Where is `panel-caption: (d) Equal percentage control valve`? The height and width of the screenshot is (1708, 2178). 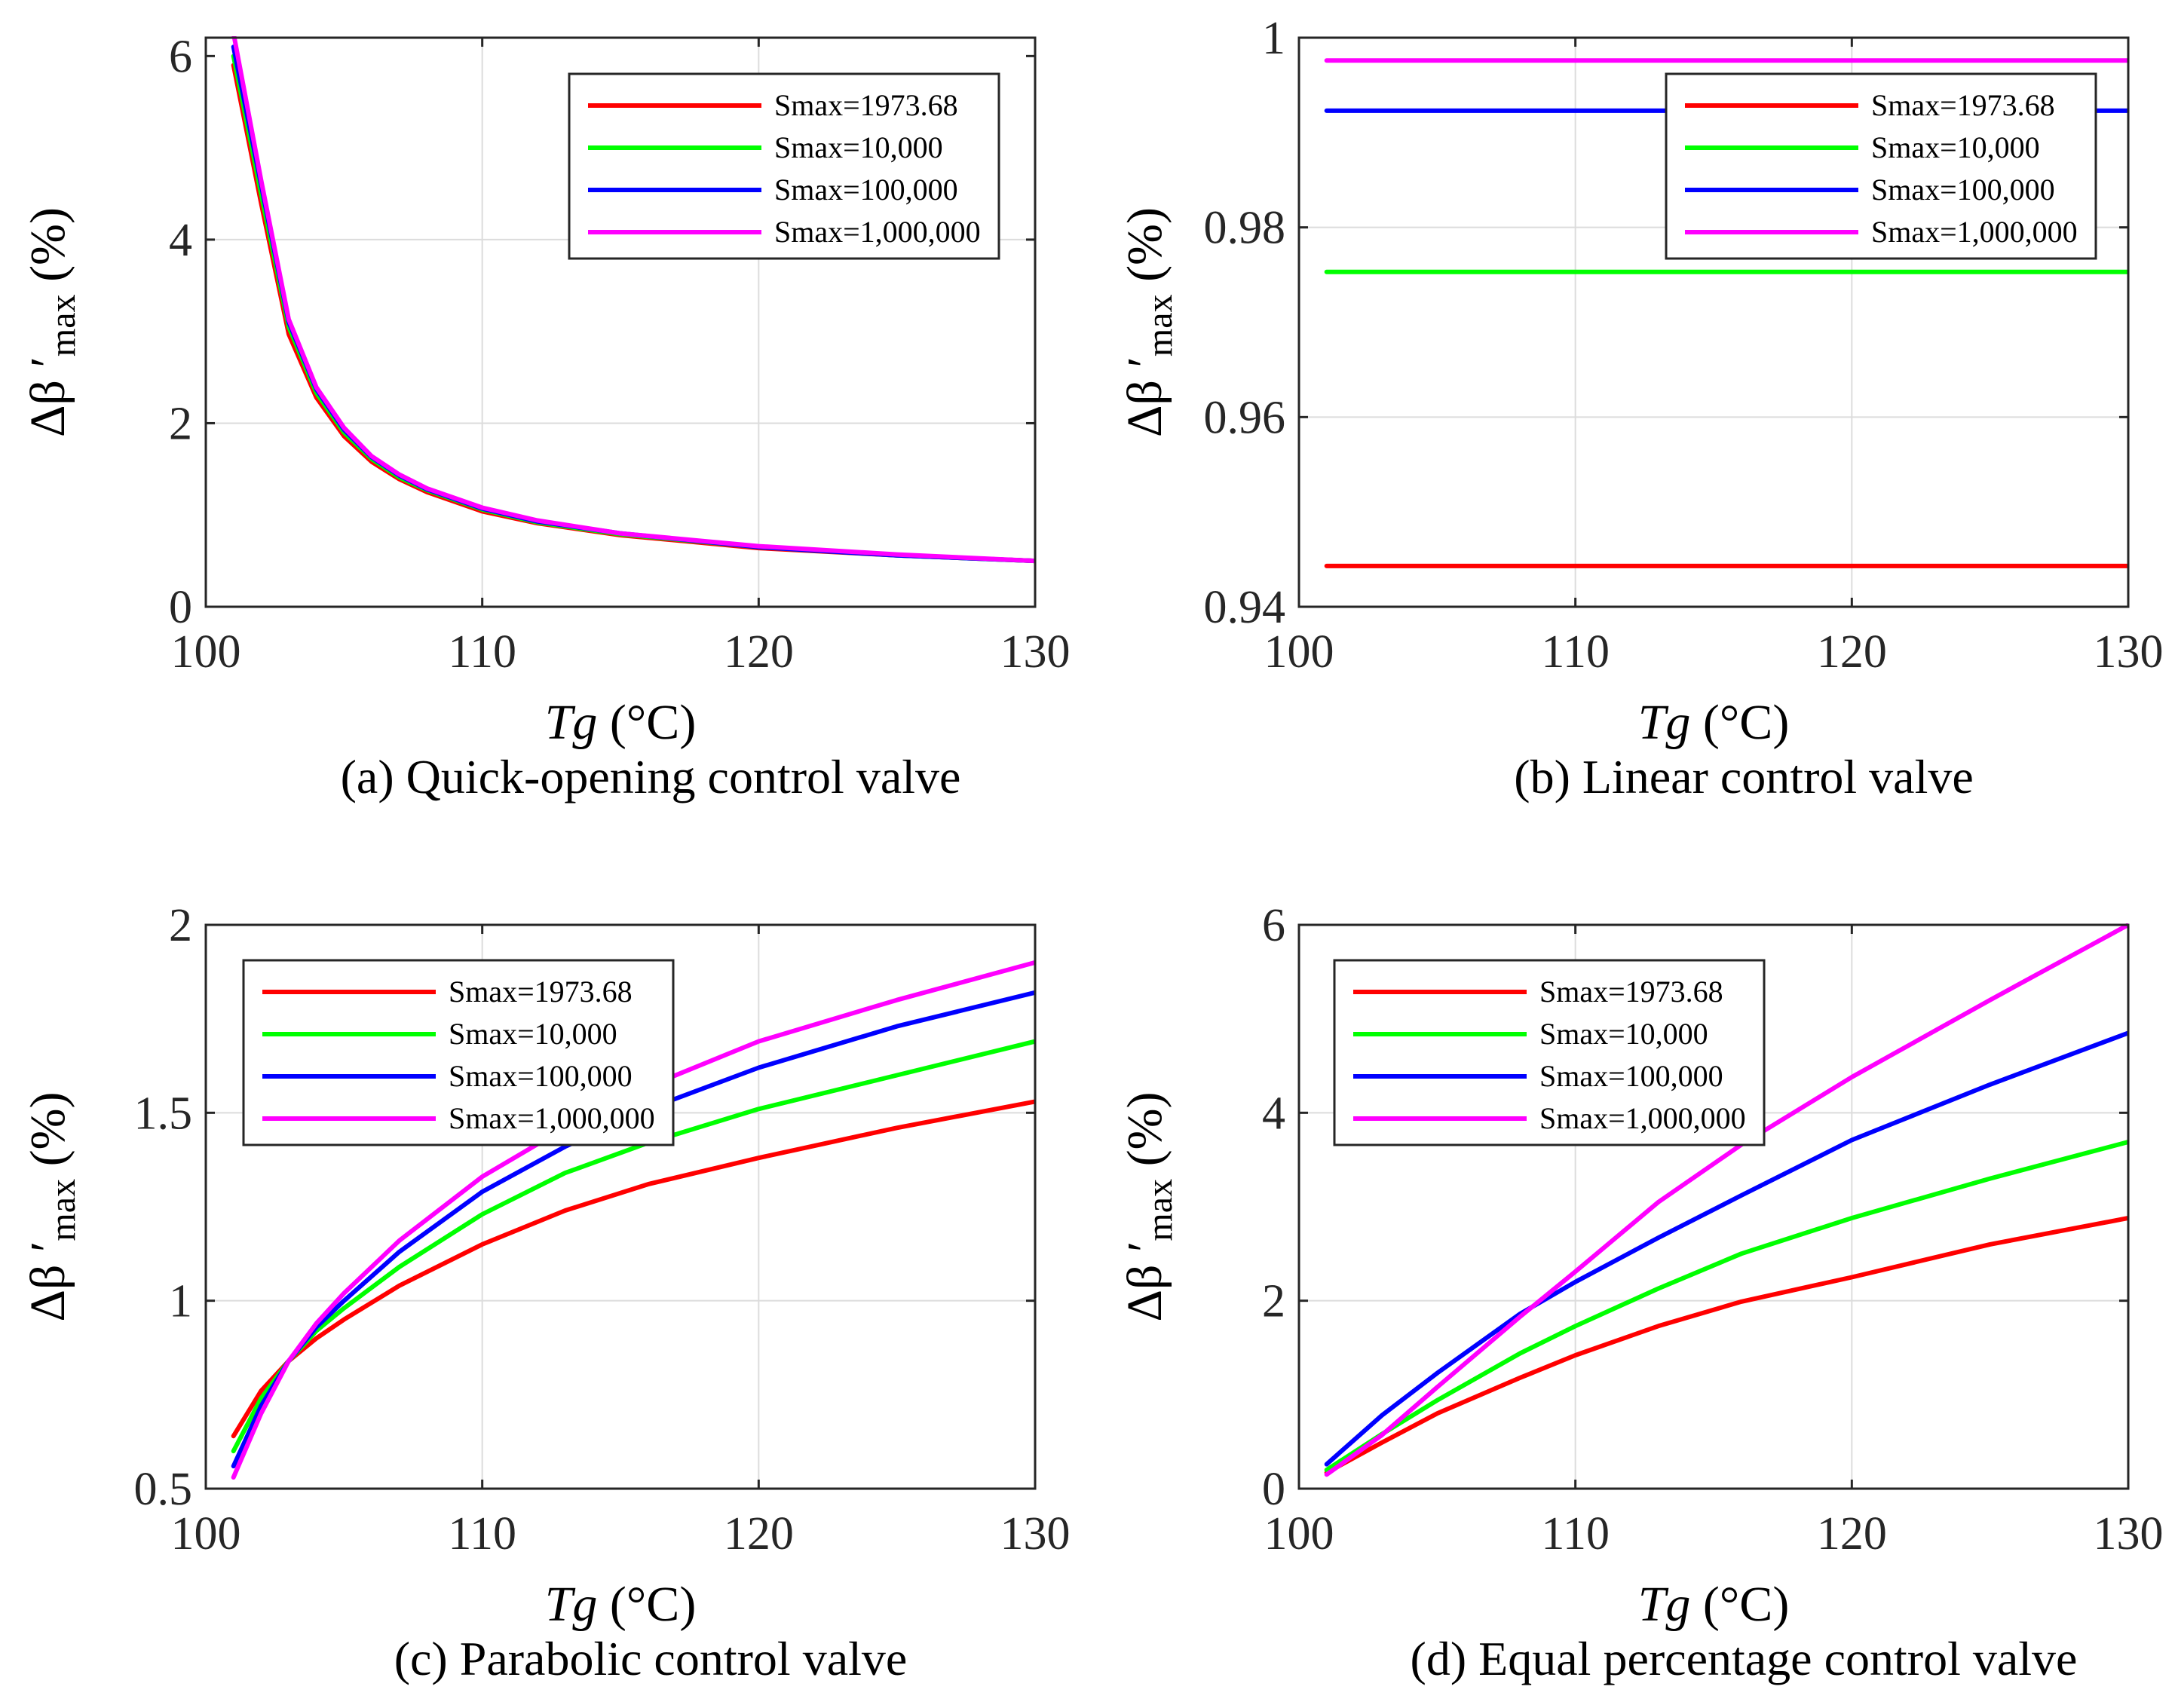 panel-caption: (d) Equal percentage control valve is located at coordinates (1744, 1658).